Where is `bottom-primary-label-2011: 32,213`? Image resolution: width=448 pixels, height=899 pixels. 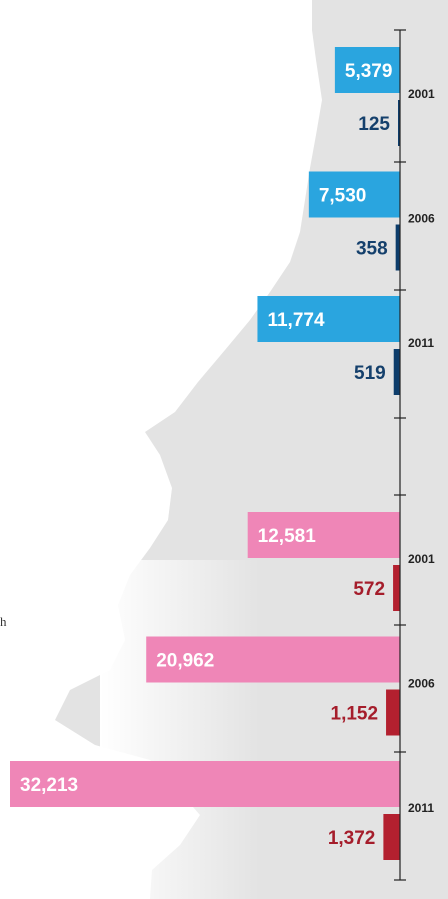
bottom-primary-label-2011: 32,213 is located at coordinates (49, 785).